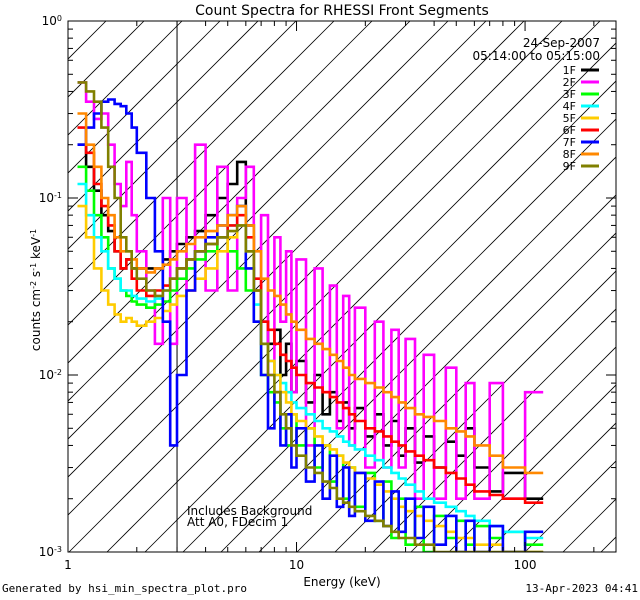 Image resolution: width=640 pixels, height=600 pixels. I want to click on y-axis-label: counts cm-2 s-1 keV-1, so click(36, 290).